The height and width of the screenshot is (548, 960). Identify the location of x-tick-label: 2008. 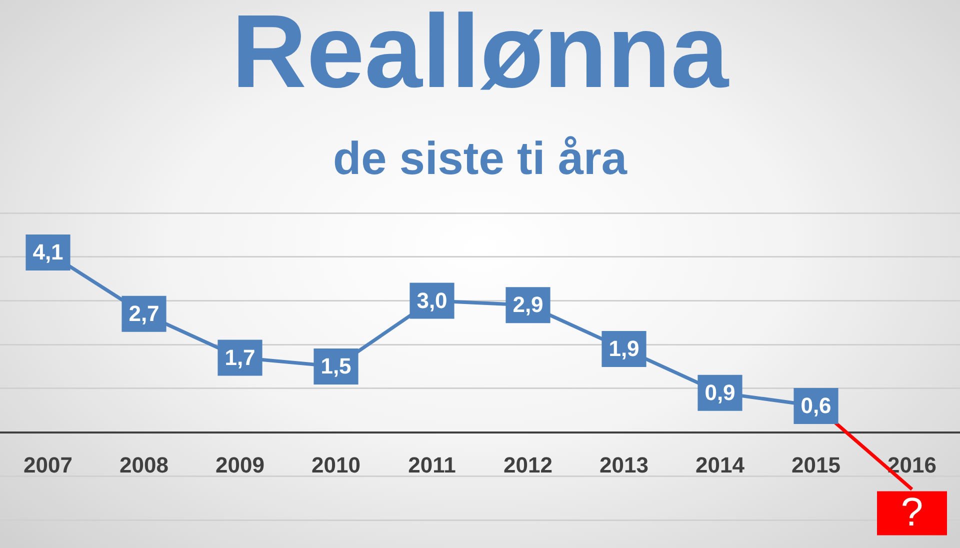
(144, 465).